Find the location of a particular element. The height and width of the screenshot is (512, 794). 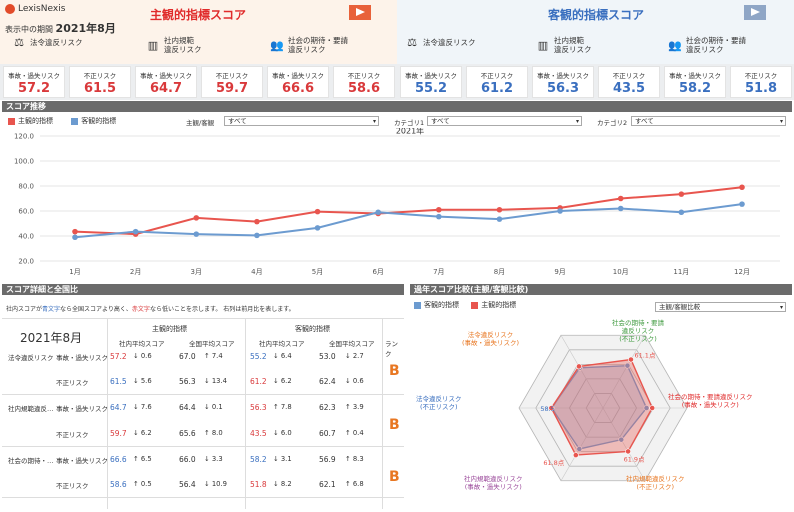

radar-axis-label: 社会の期待・要請違反リスク (事故・過失リスク) is located at coordinates (710, 401).